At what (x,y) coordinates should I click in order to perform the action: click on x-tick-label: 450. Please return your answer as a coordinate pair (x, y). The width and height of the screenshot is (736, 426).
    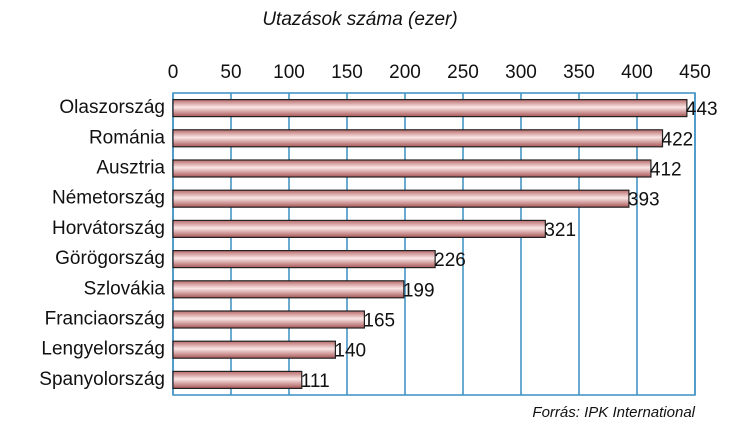
    Looking at the image, I should click on (695, 72).